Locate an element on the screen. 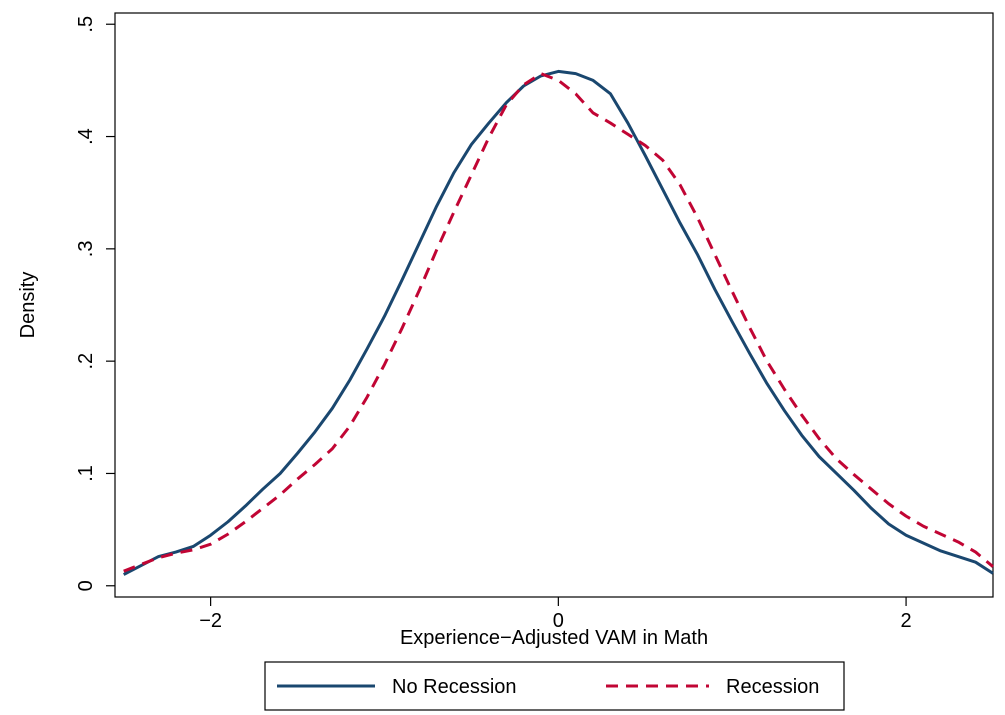 The height and width of the screenshot is (715, 1005). legend-label: Recession is located at coordinates (772, 687).